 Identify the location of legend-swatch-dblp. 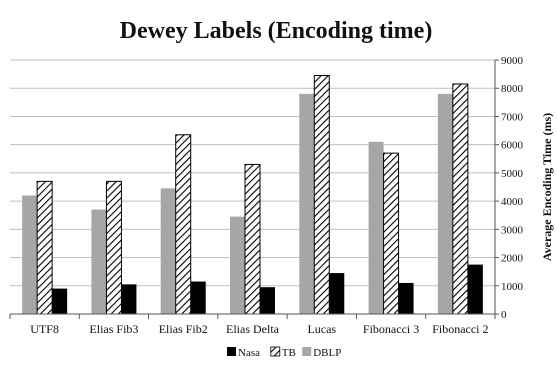
(307, 351).